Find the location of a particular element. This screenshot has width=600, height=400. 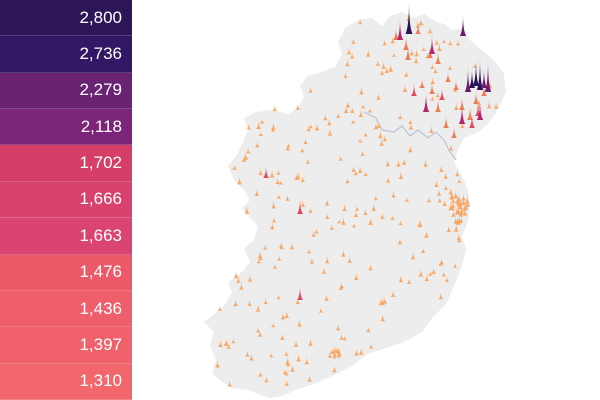

legend-item: 1,310 is located at coordinates (66, 381).